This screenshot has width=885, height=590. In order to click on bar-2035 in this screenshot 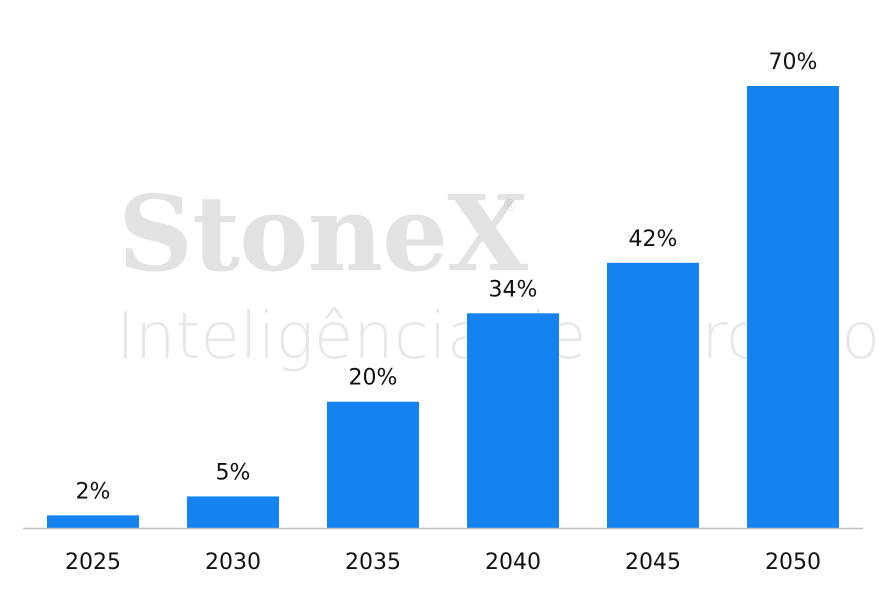, I will do `click(373, 464)`.